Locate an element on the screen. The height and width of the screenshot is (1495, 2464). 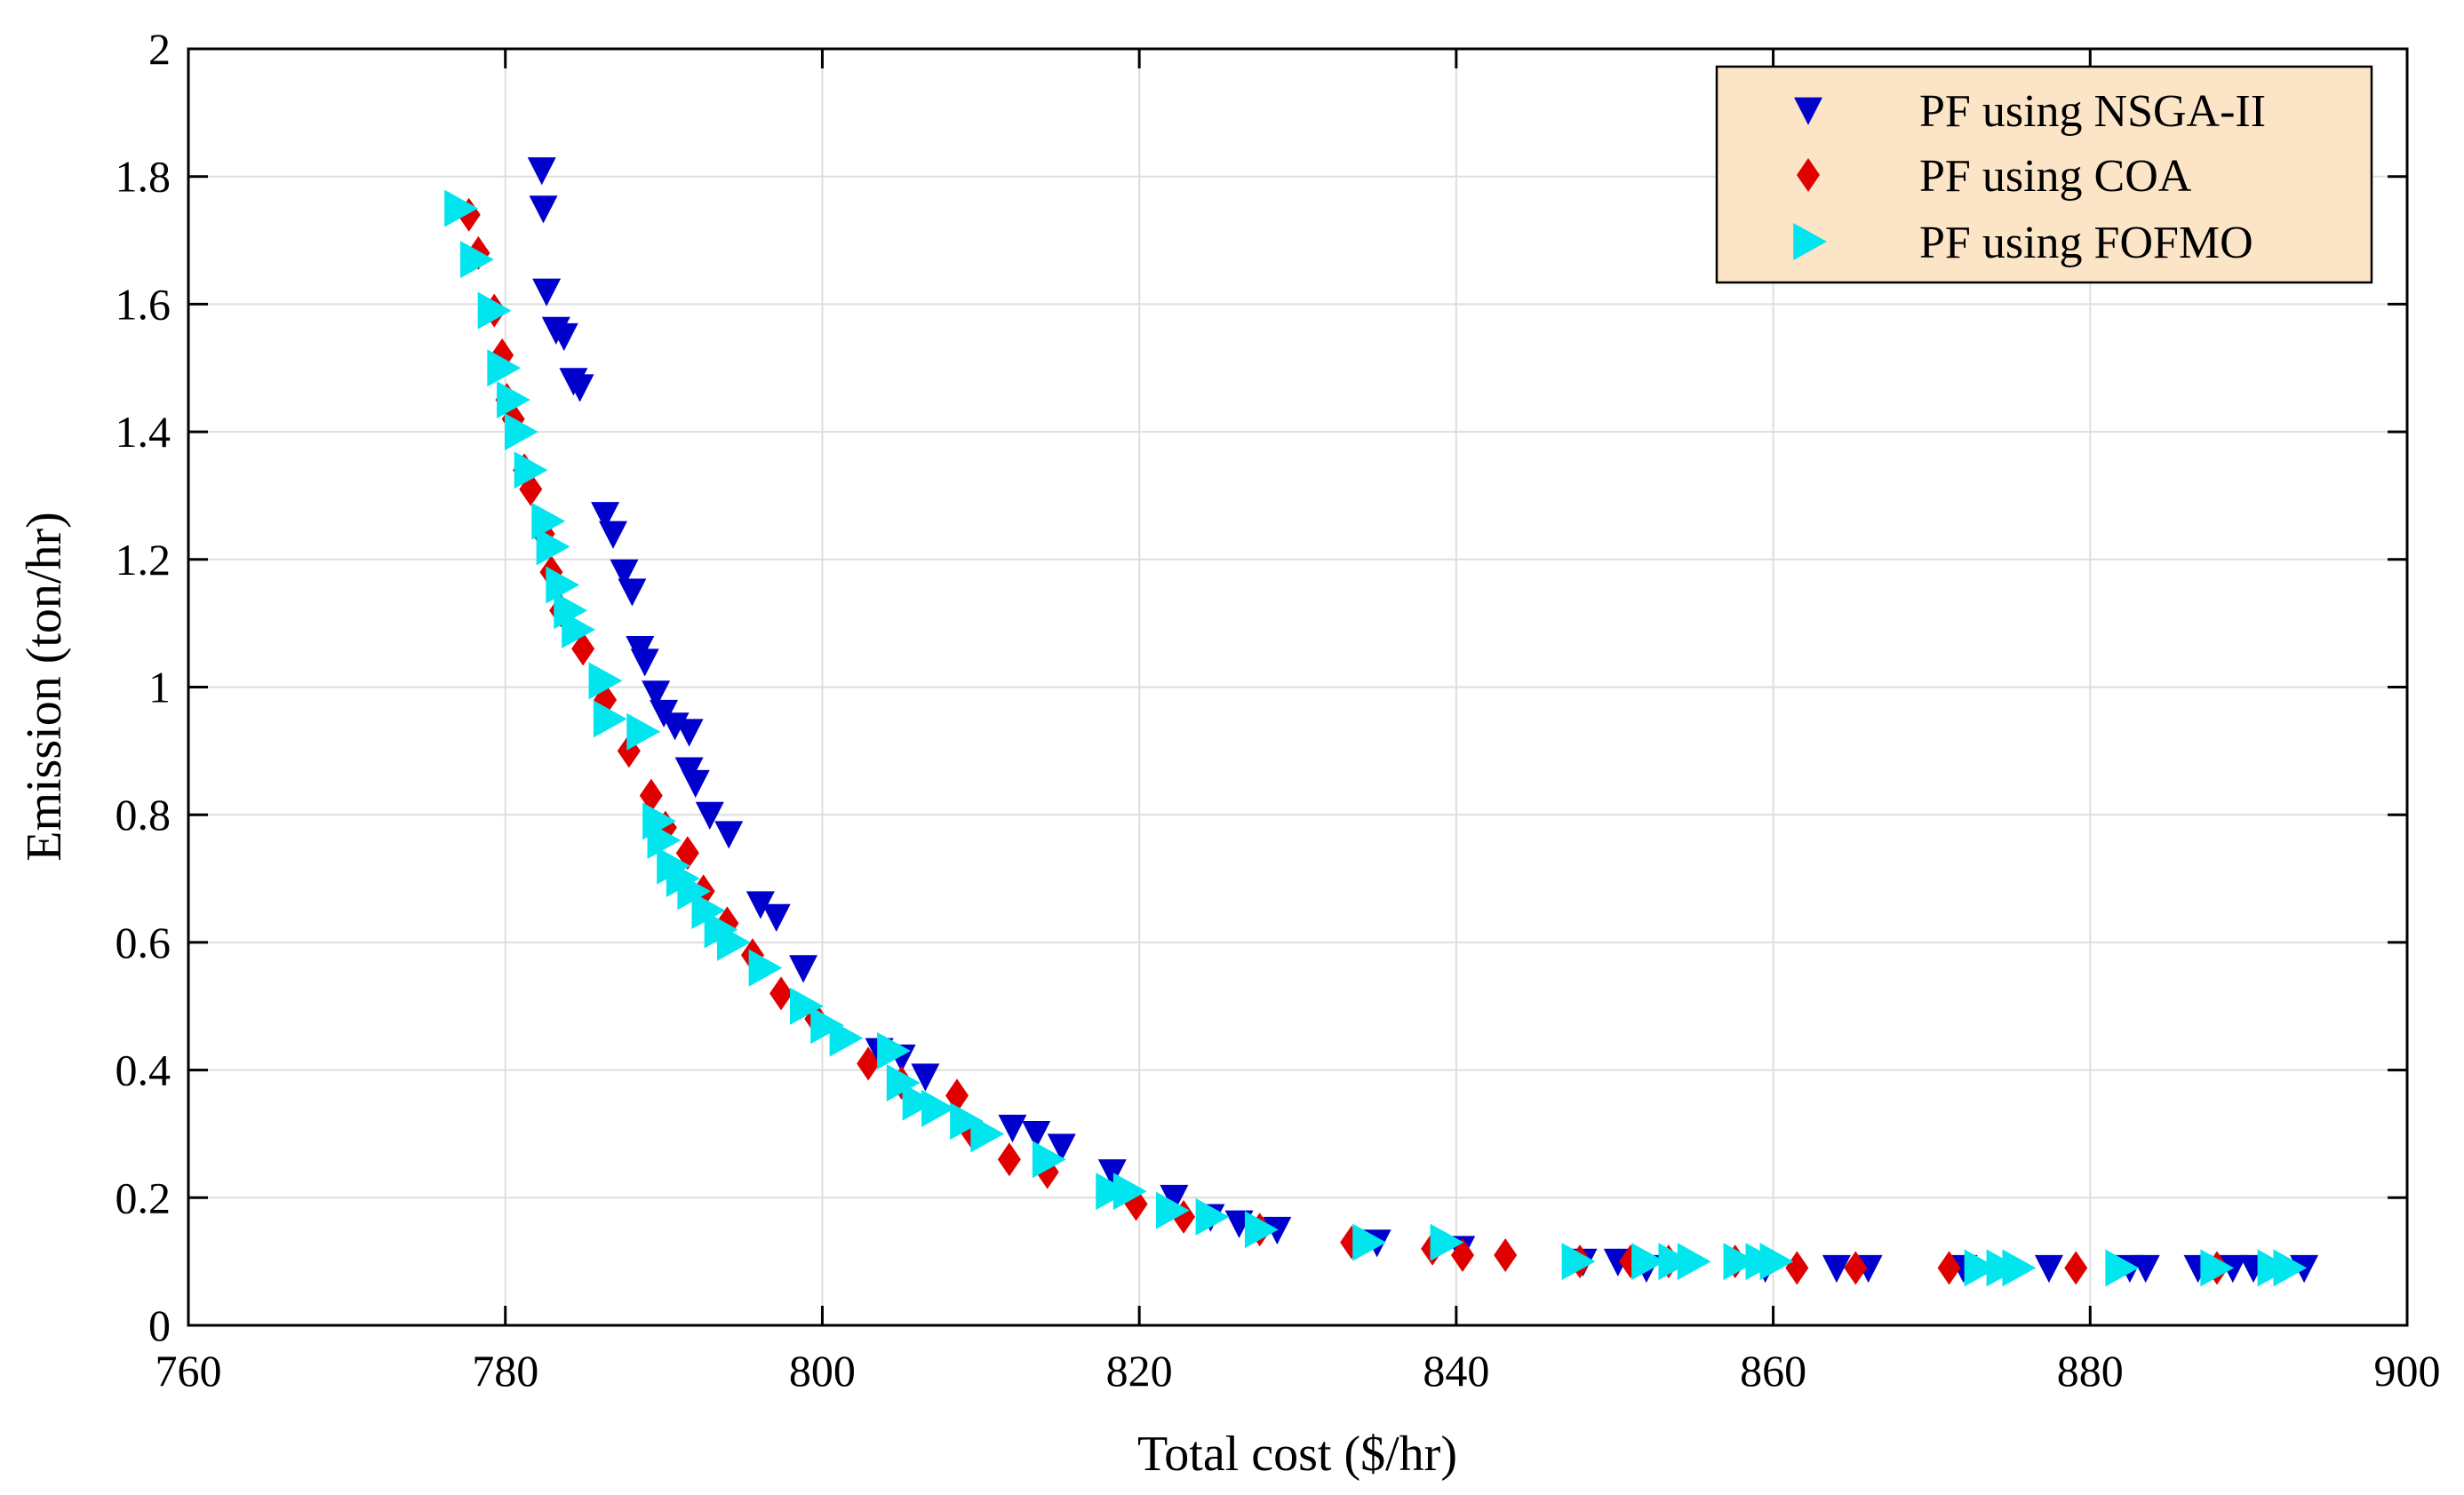
x-tick-label: 900 is located at coordinates (2407, 1371).